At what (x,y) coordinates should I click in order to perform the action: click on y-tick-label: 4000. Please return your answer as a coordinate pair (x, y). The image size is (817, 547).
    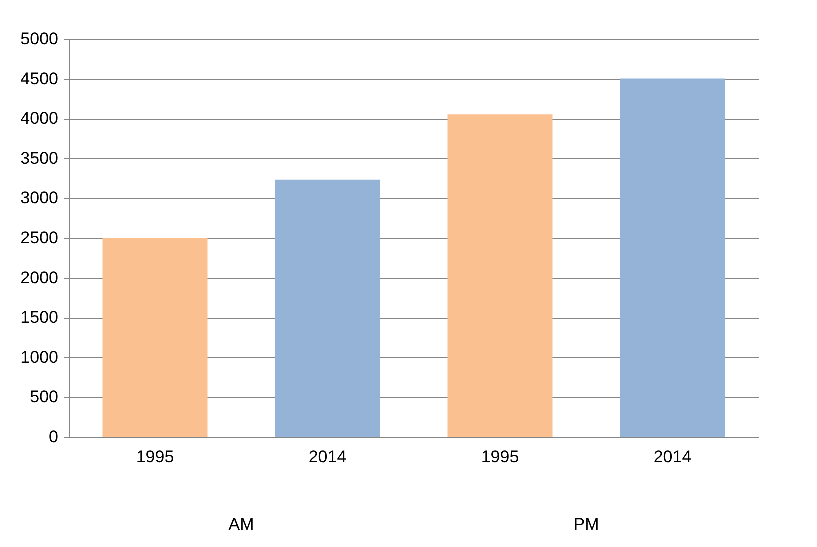
    Looking at the image, I should click on (39, 118).